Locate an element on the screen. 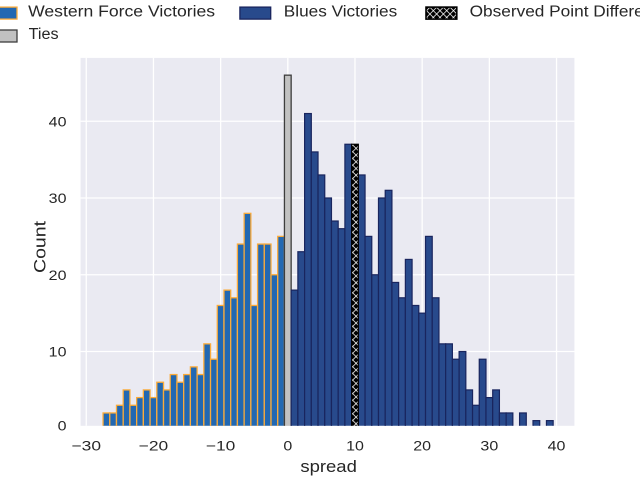 Image resolution: width=640 pixels, height=480 pixels. svg-text: Count is located at coordinates (39, 247).